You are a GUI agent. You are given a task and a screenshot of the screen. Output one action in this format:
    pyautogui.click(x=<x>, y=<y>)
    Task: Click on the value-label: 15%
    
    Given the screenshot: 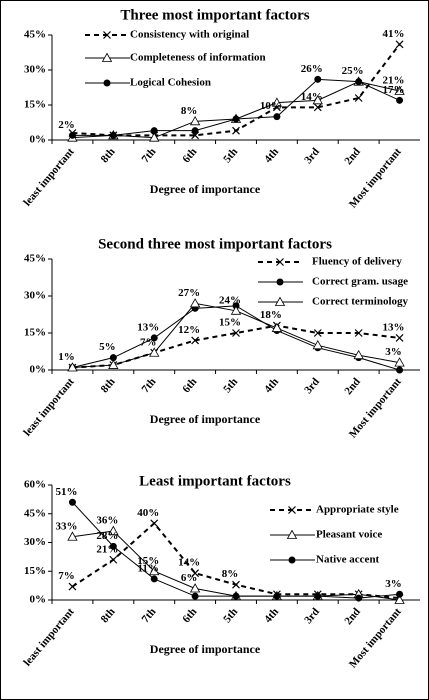 What is the action you would take?
    pyautogui.click(x=230, y=323)
    